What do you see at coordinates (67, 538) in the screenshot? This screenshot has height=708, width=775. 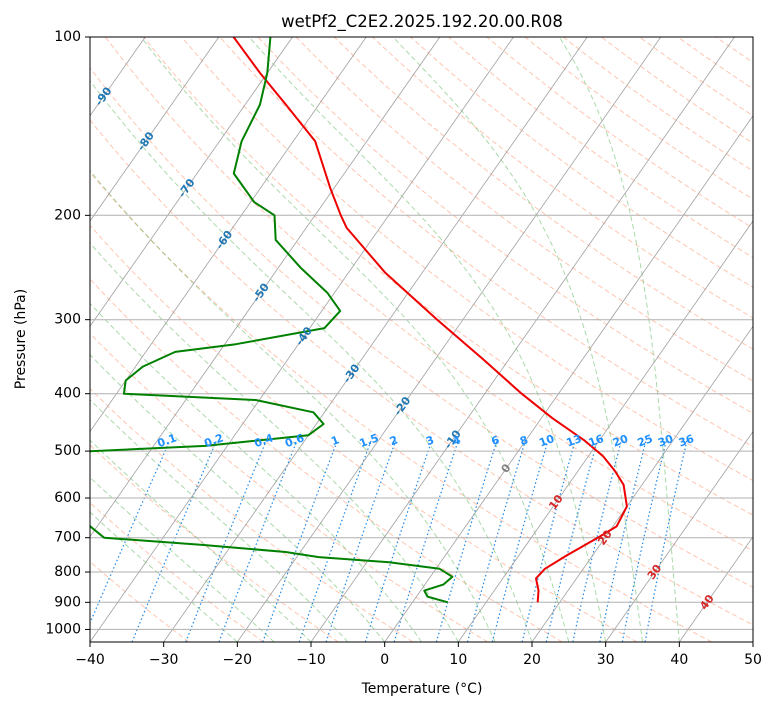 I see `y-tick-label: 700` at bounding box center [67, 538].